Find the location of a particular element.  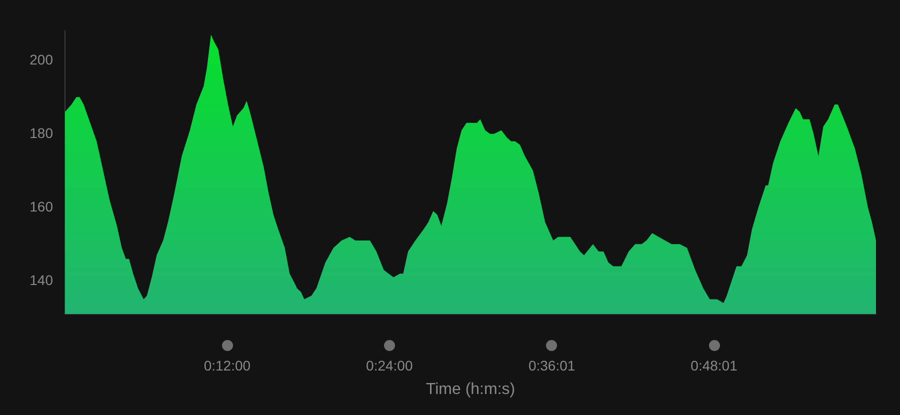

x-tick-label: 0:48:01 is located at coordinates (714, 365).